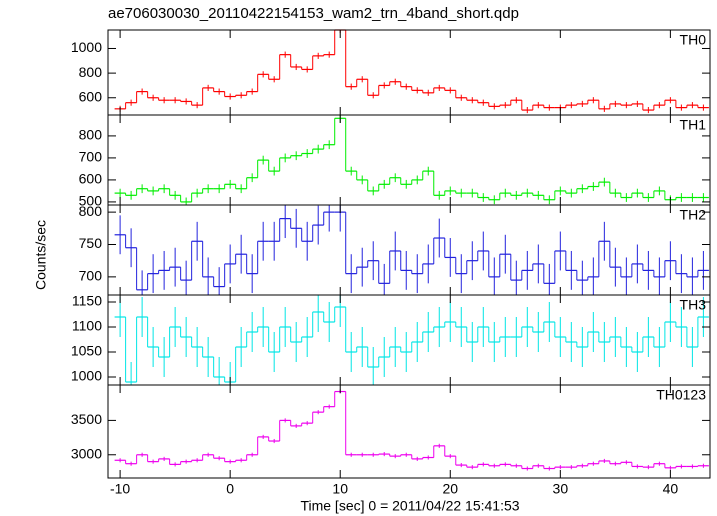 Image resolution: width=717 pixels, height=516 pixels. I want to click on y-tick-label: 1050, so click(86, 351).